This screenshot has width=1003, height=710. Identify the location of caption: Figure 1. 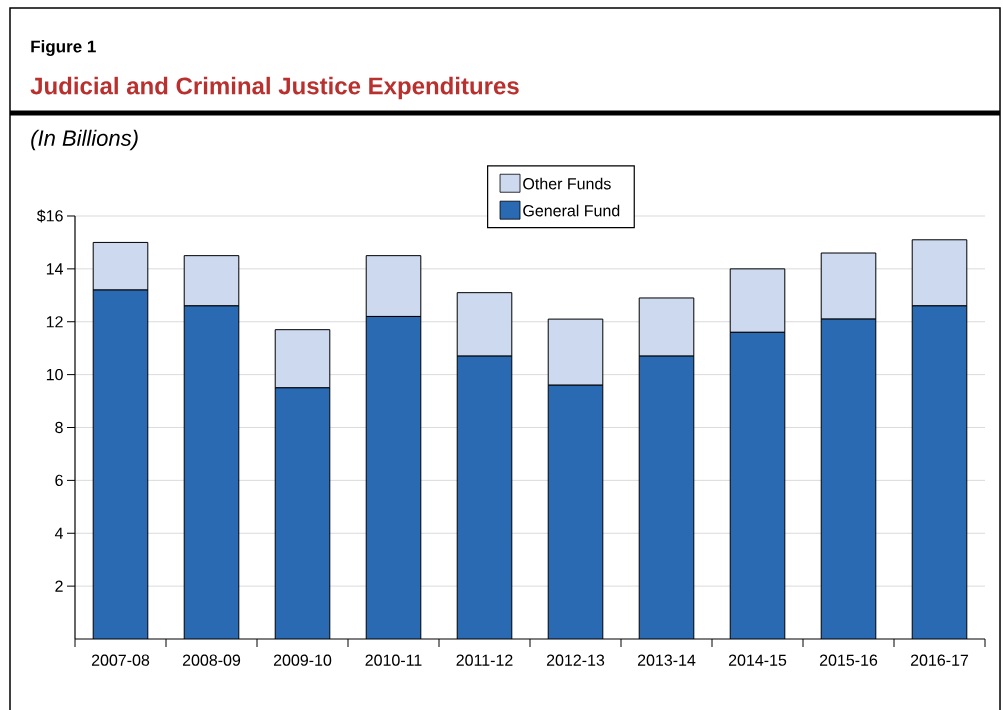
(63, 48).